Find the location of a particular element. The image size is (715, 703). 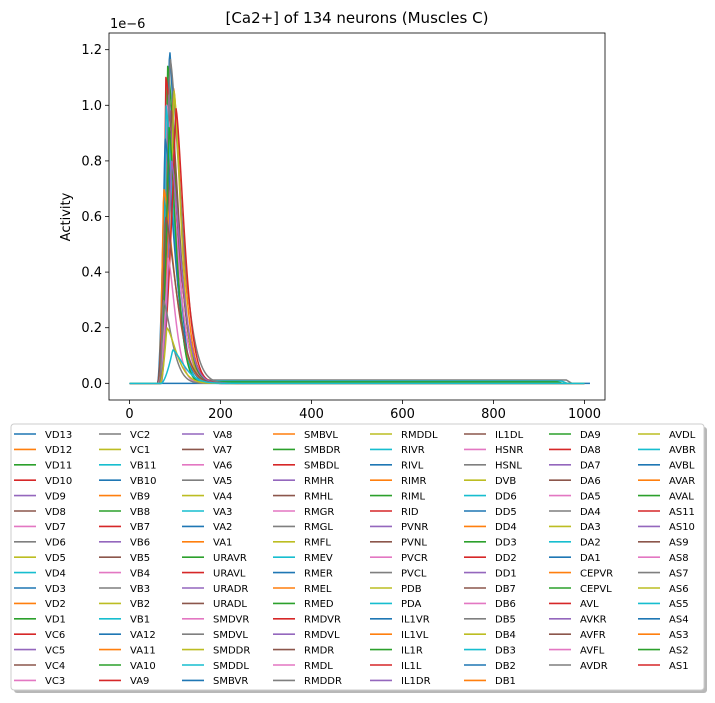

legend-entry-label: DA5 is located at coordinates (590, 496).